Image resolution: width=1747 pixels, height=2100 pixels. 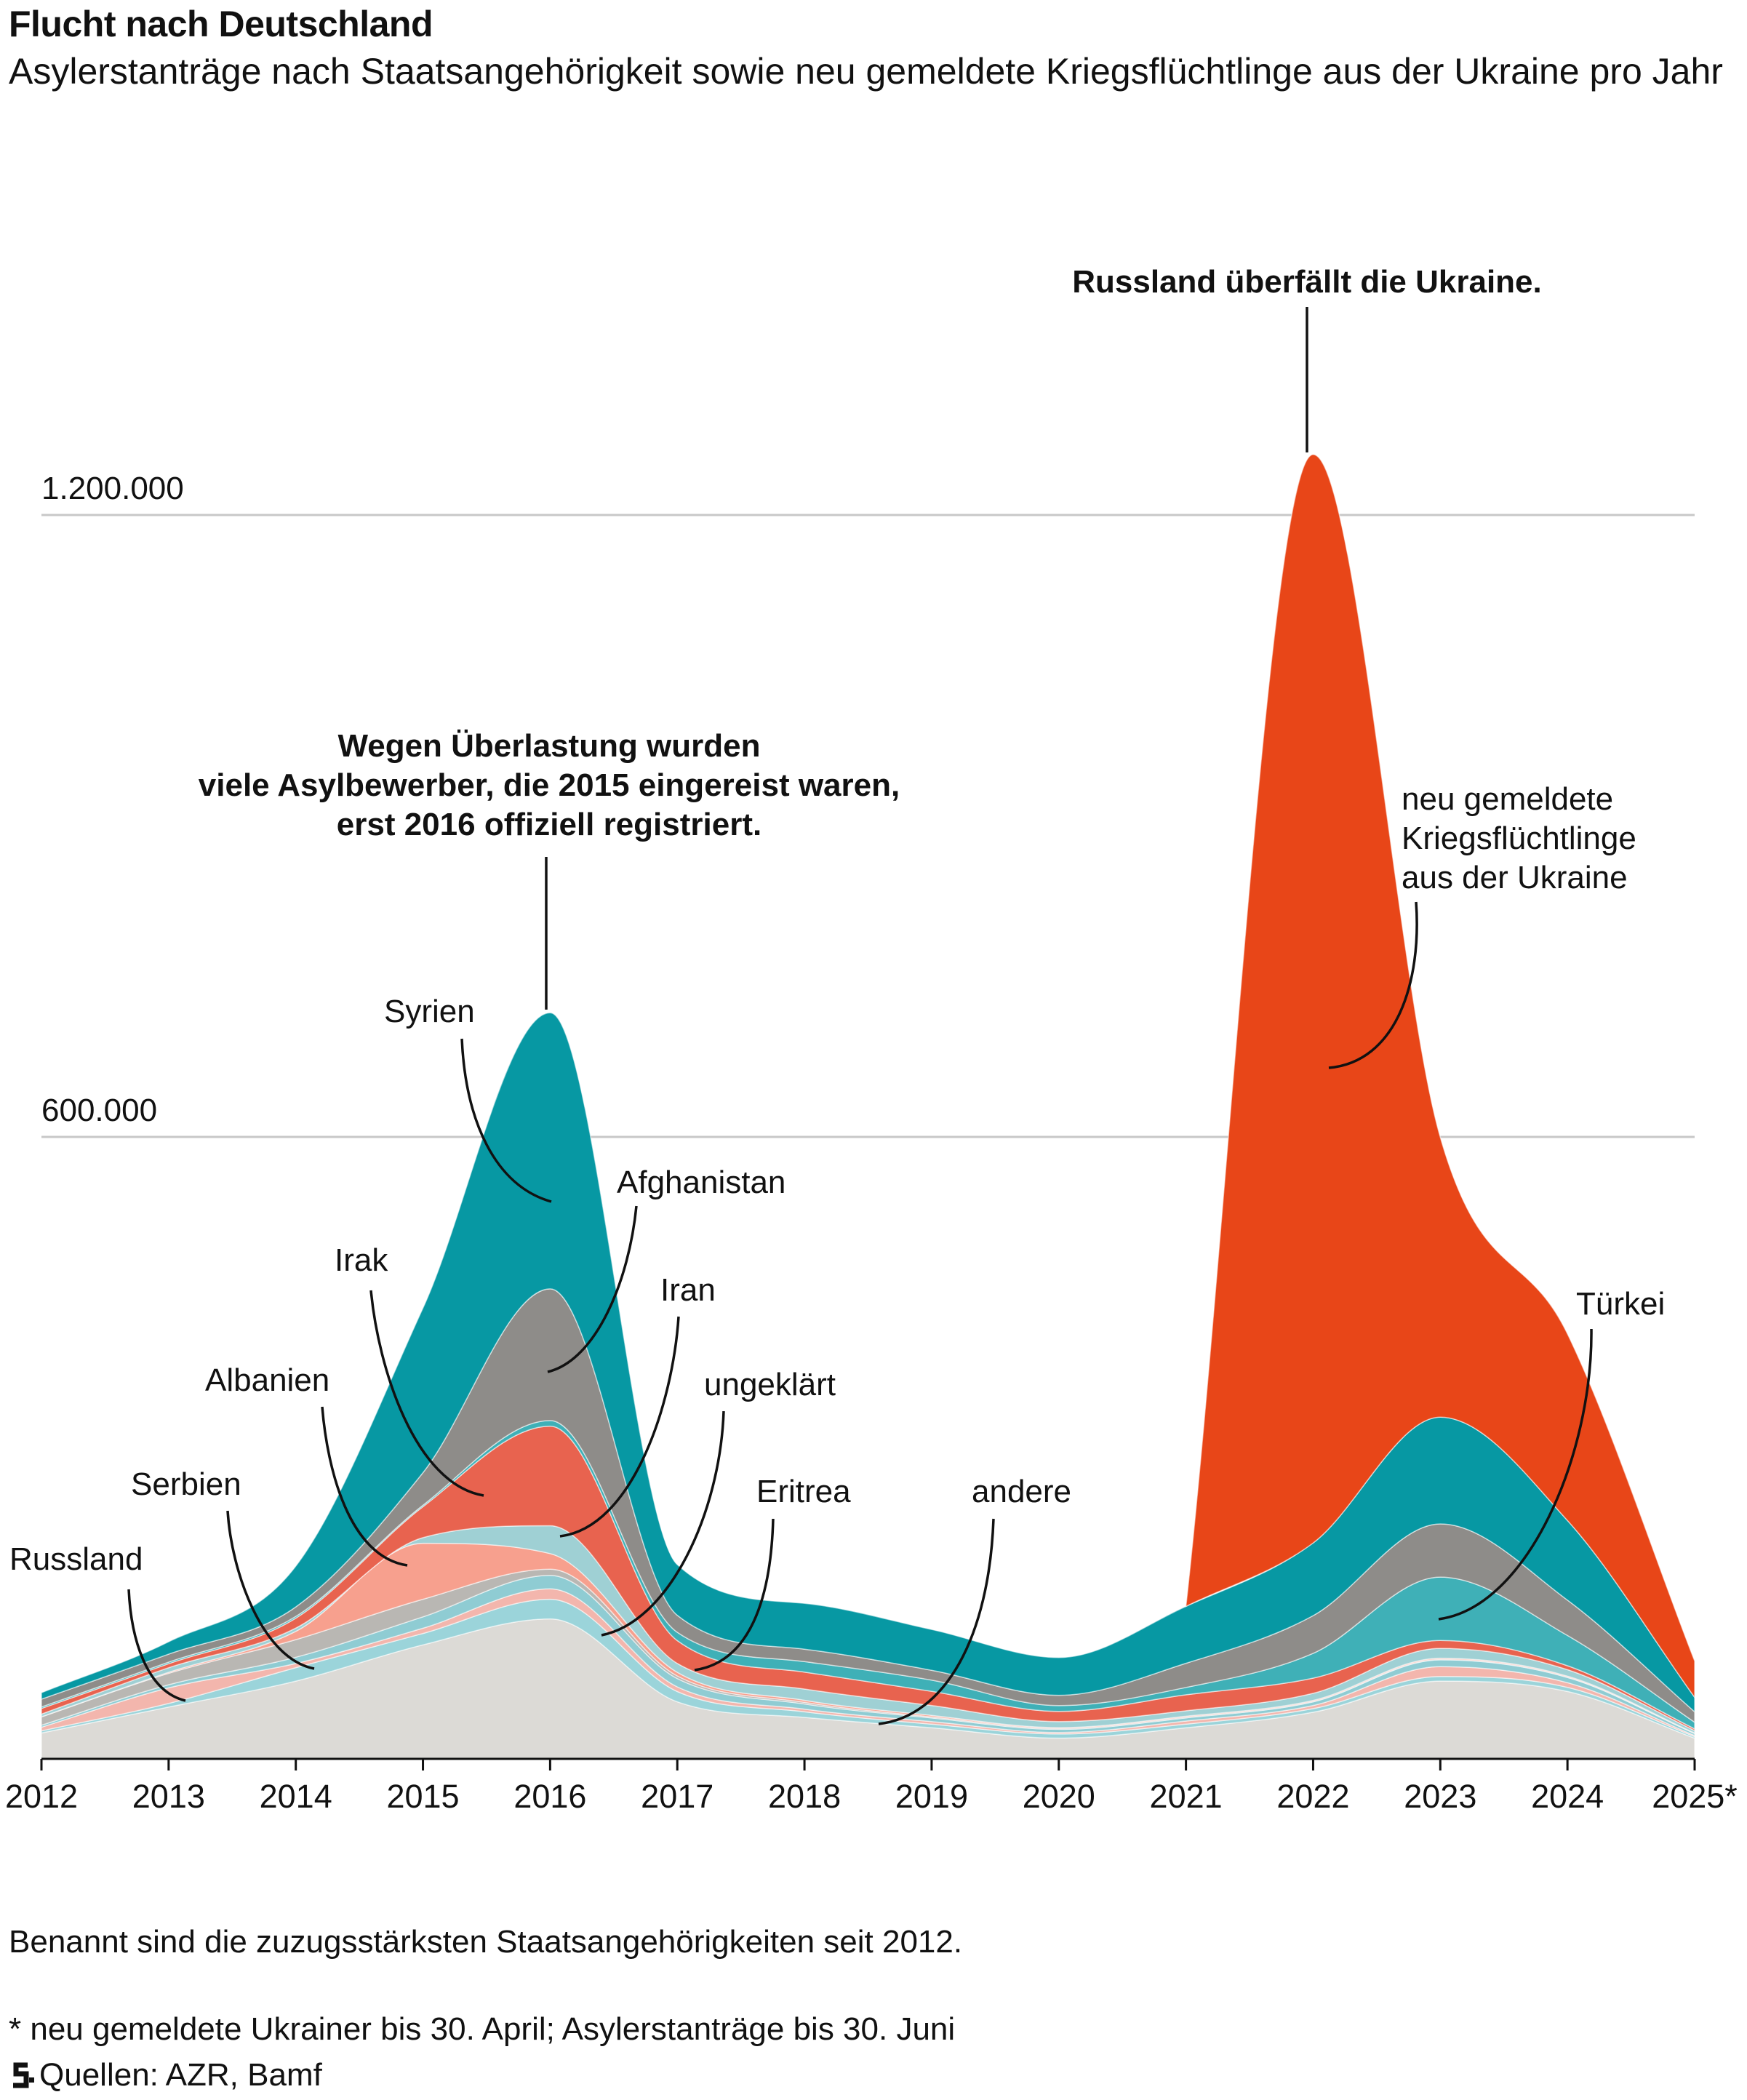 What do you see at coordinates (1695, 1796) in the screenshot?
I see `x-tick-label: 2025*` at bounding box center [1695, 1796].